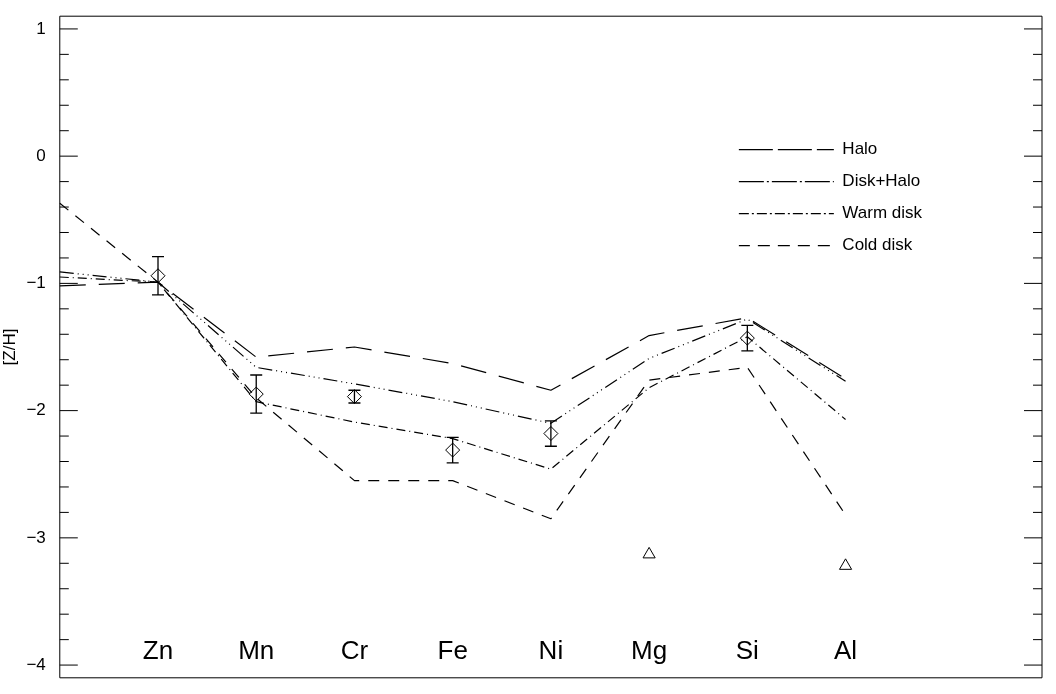 The width and height of the screenshot is (1056, 694). I want to click on x-tick-label: Si, so click(747, 649).